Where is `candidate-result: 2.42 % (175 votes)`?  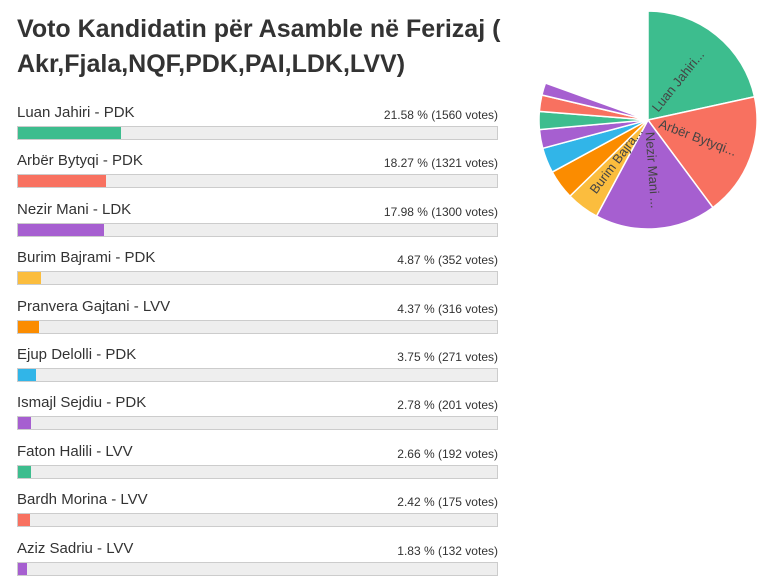
candidate-result: 2.42 % (175 votes) is located at coordinates (447, 502).